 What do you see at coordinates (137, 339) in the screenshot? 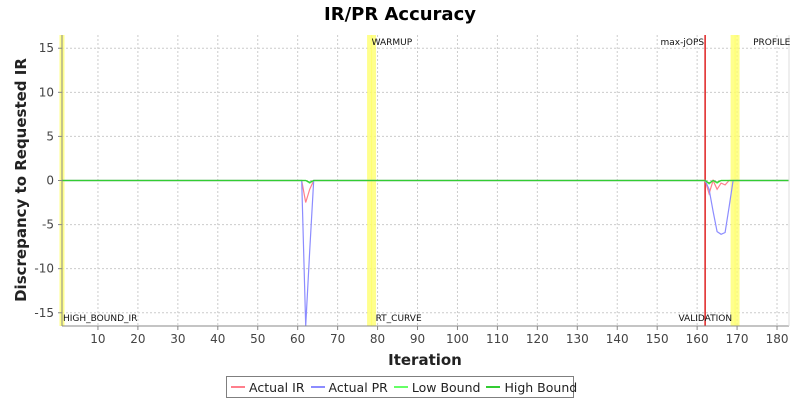
I see `x-tick-label: 20` at bounding box center [137, 339].